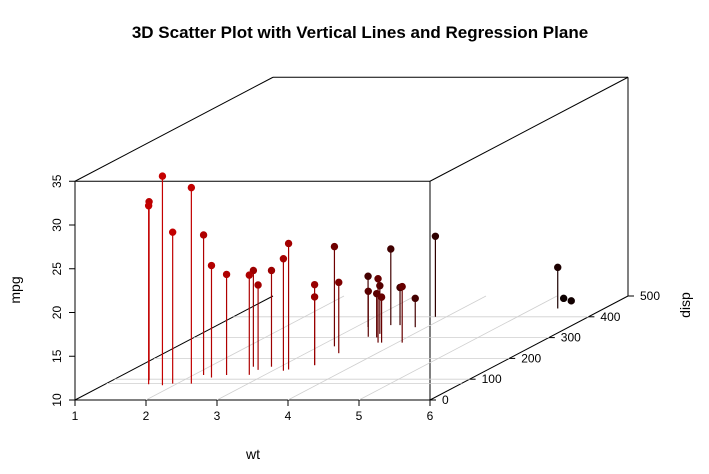  I want to click on x-tick-label: 1, so click(75, 416).